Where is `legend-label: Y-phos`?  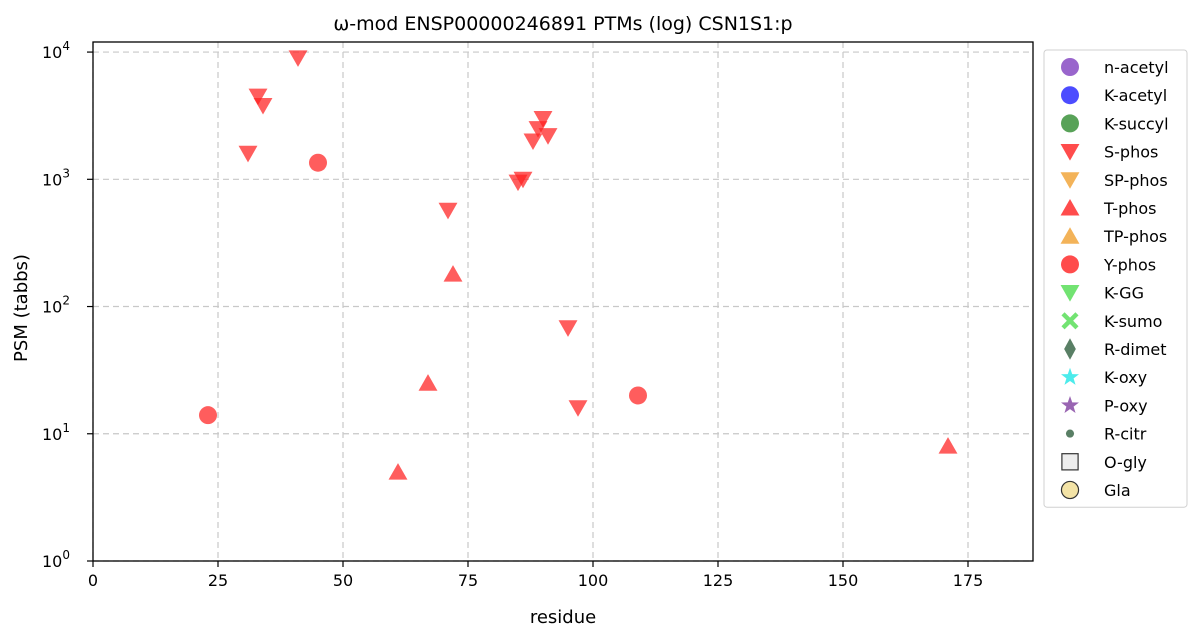
legend-label: Y-phos is located at coordinates (1129, 264).